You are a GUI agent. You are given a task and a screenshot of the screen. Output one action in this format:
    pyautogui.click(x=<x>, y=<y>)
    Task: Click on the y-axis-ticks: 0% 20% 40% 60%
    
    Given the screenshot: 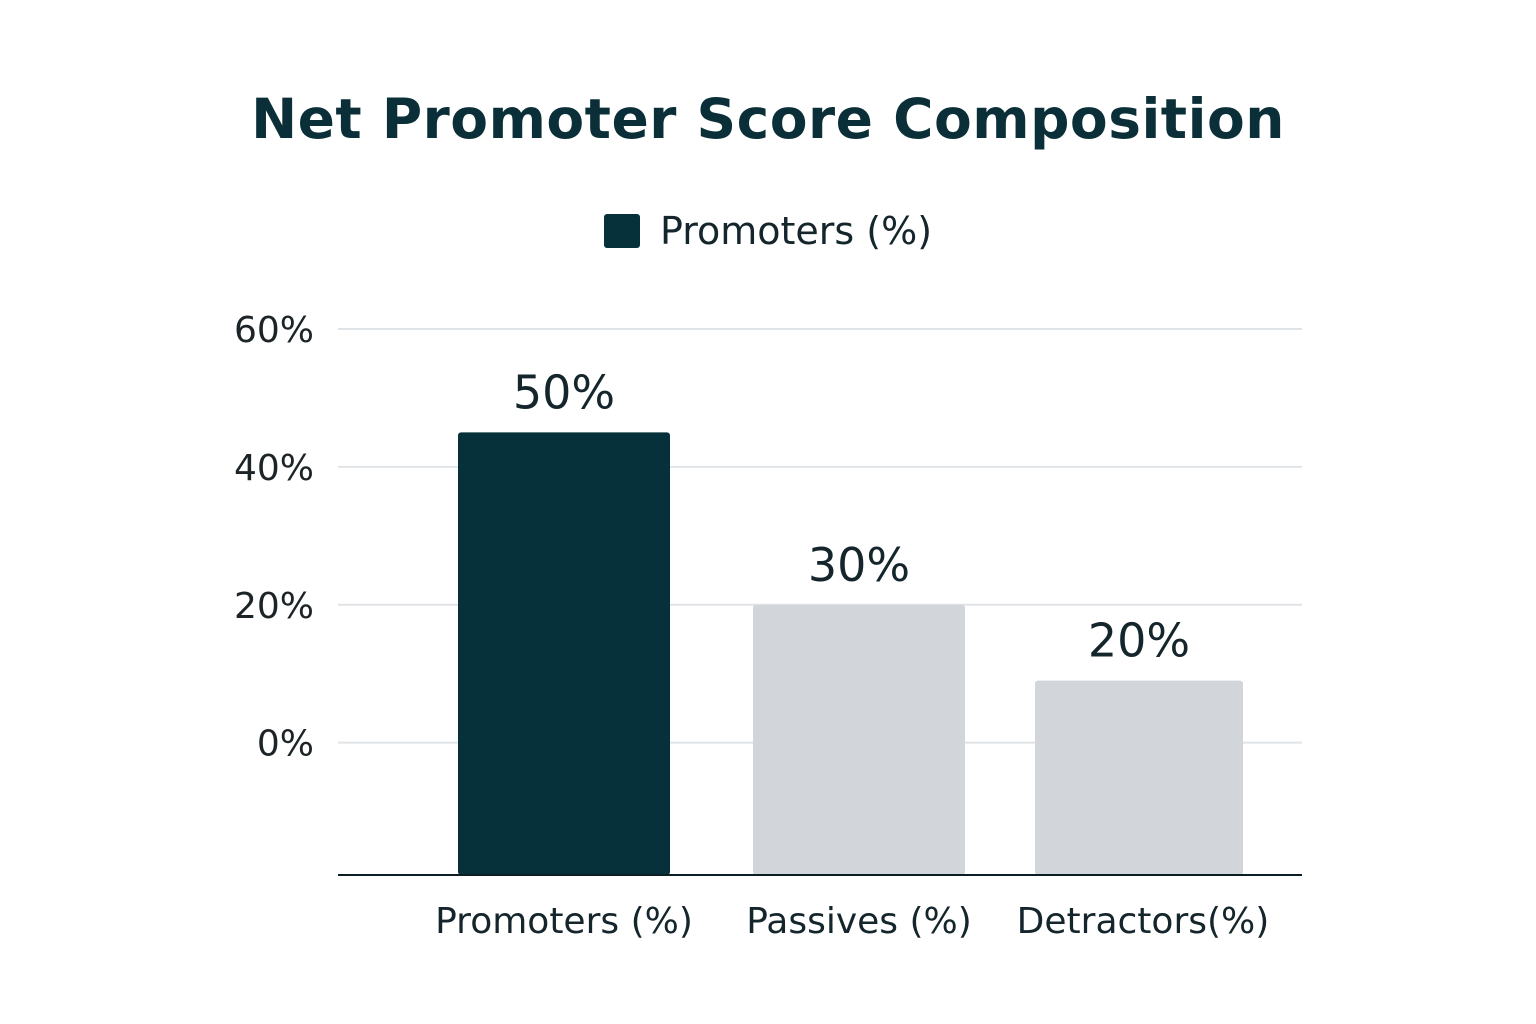 What is the action you would take?
    pyautogui.click(x=274, y=537)
    